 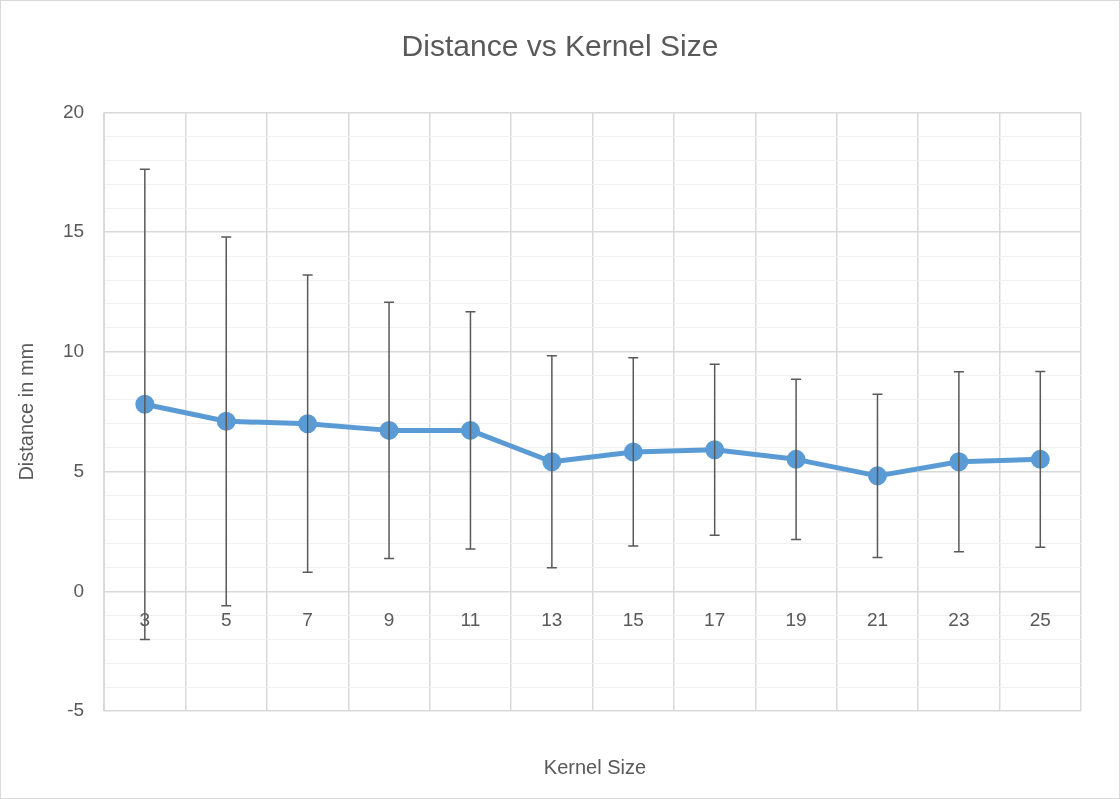 I want to click on y-tick-label: 20, so click(x=73, y=111).